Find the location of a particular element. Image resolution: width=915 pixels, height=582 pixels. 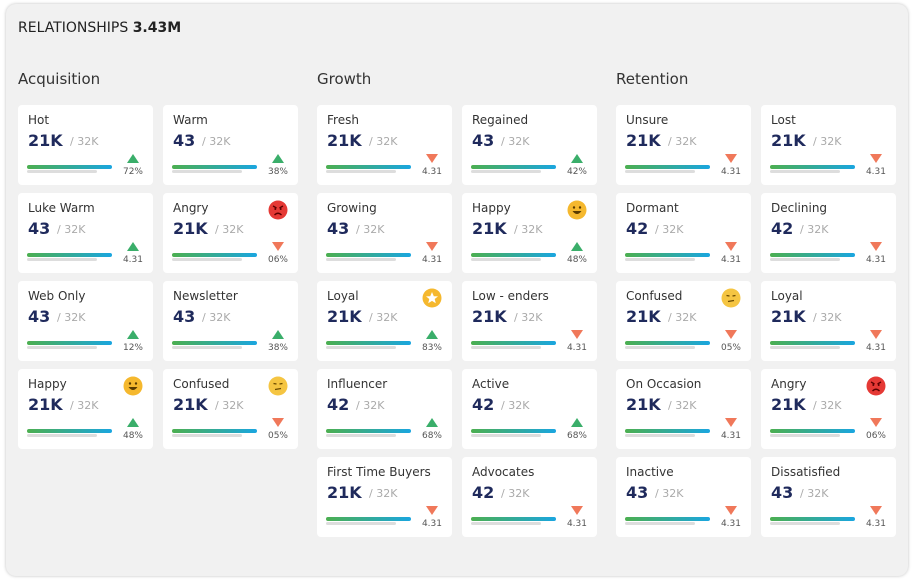

metric-card: Luke Warm 43 / 32K 4.31 is located at coordinates (85, 233).